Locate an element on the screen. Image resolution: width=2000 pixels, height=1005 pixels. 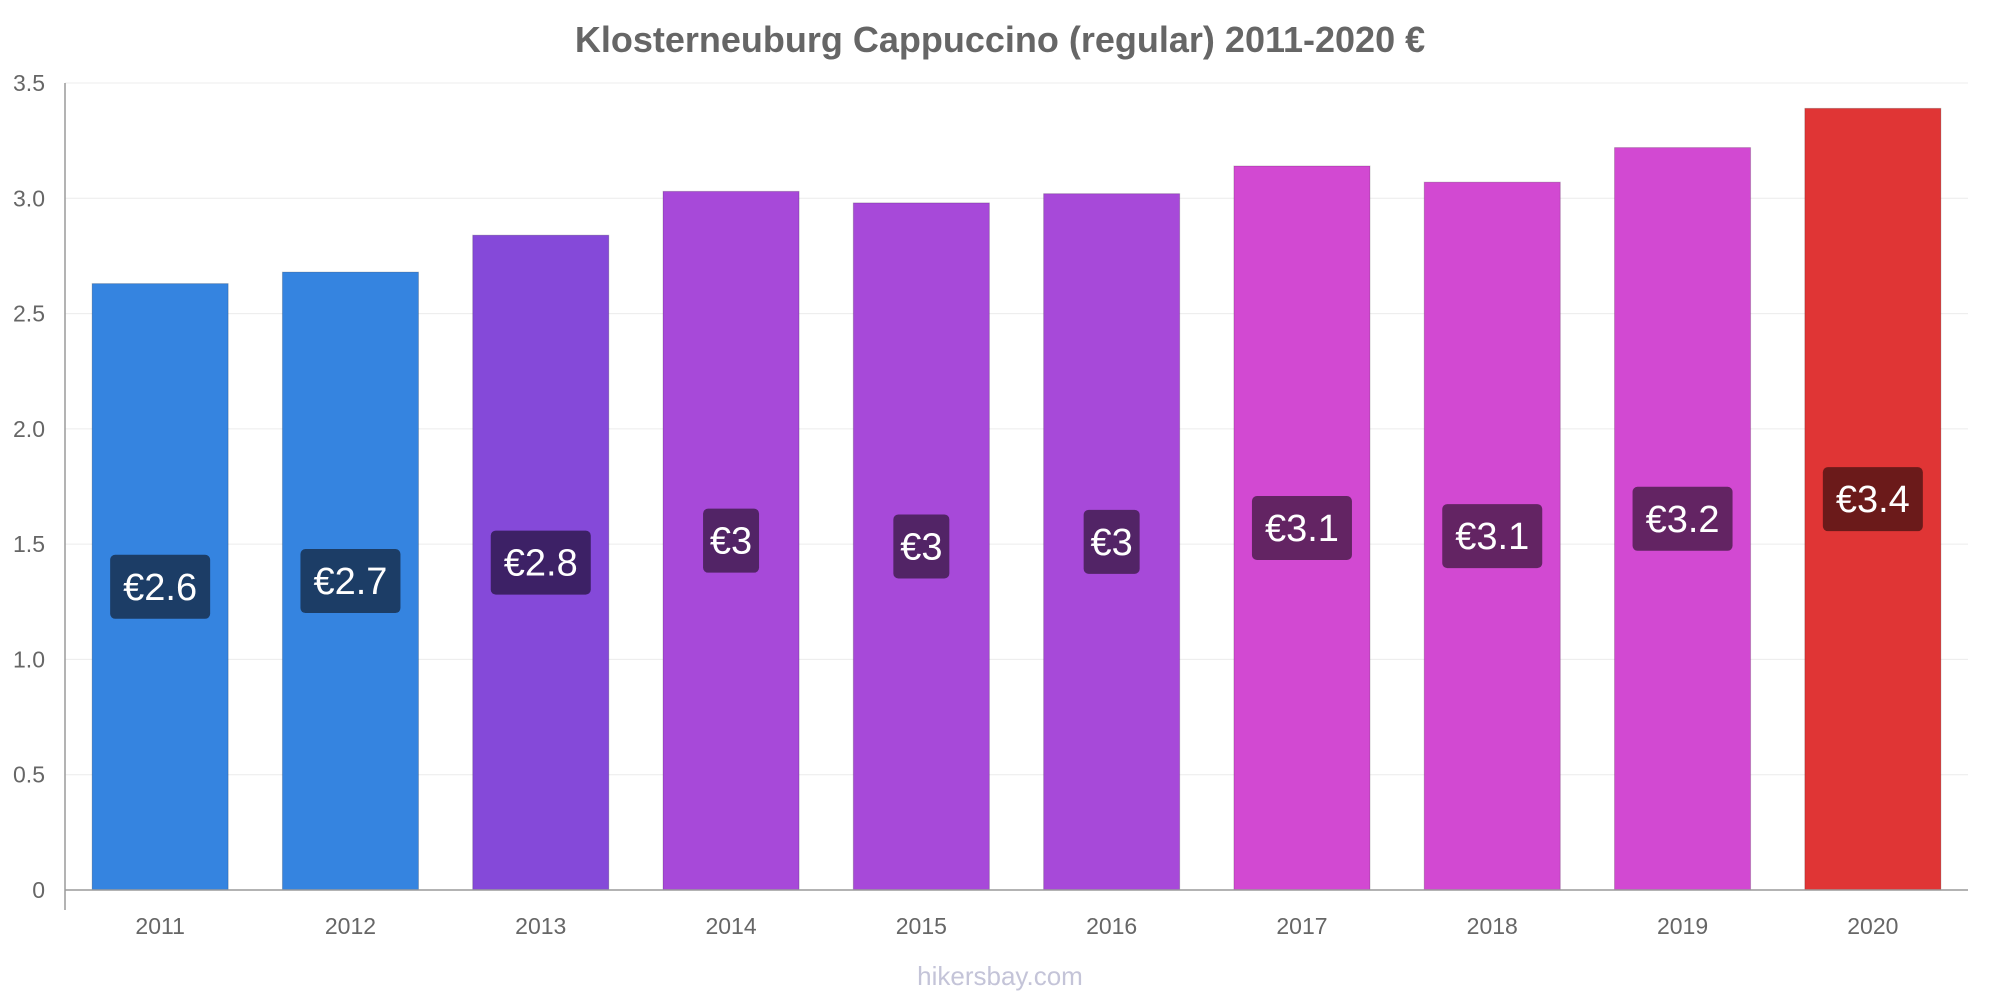
y-tick-label: 1.5 is located at coordinates (29, 544).